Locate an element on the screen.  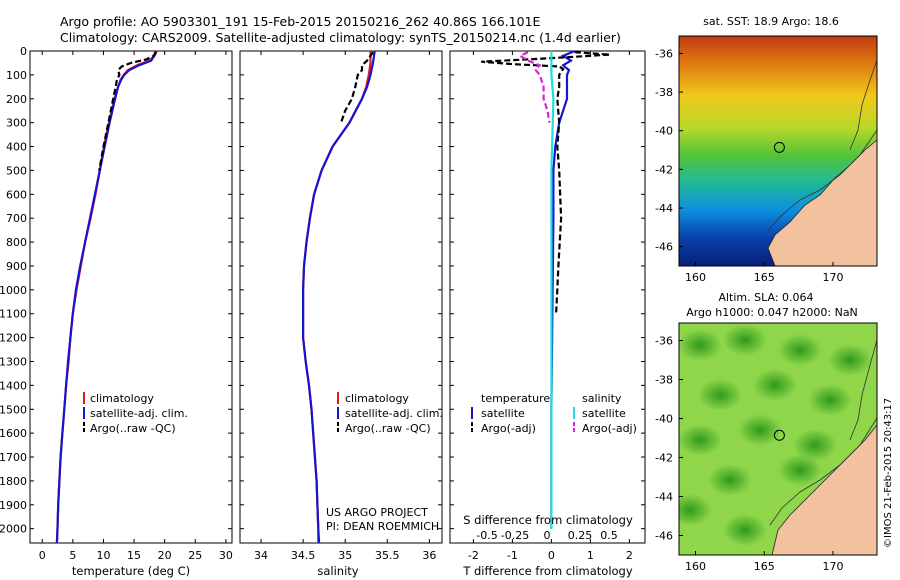
s-tick-label: -0.25 is located at coordinates (515, 535).